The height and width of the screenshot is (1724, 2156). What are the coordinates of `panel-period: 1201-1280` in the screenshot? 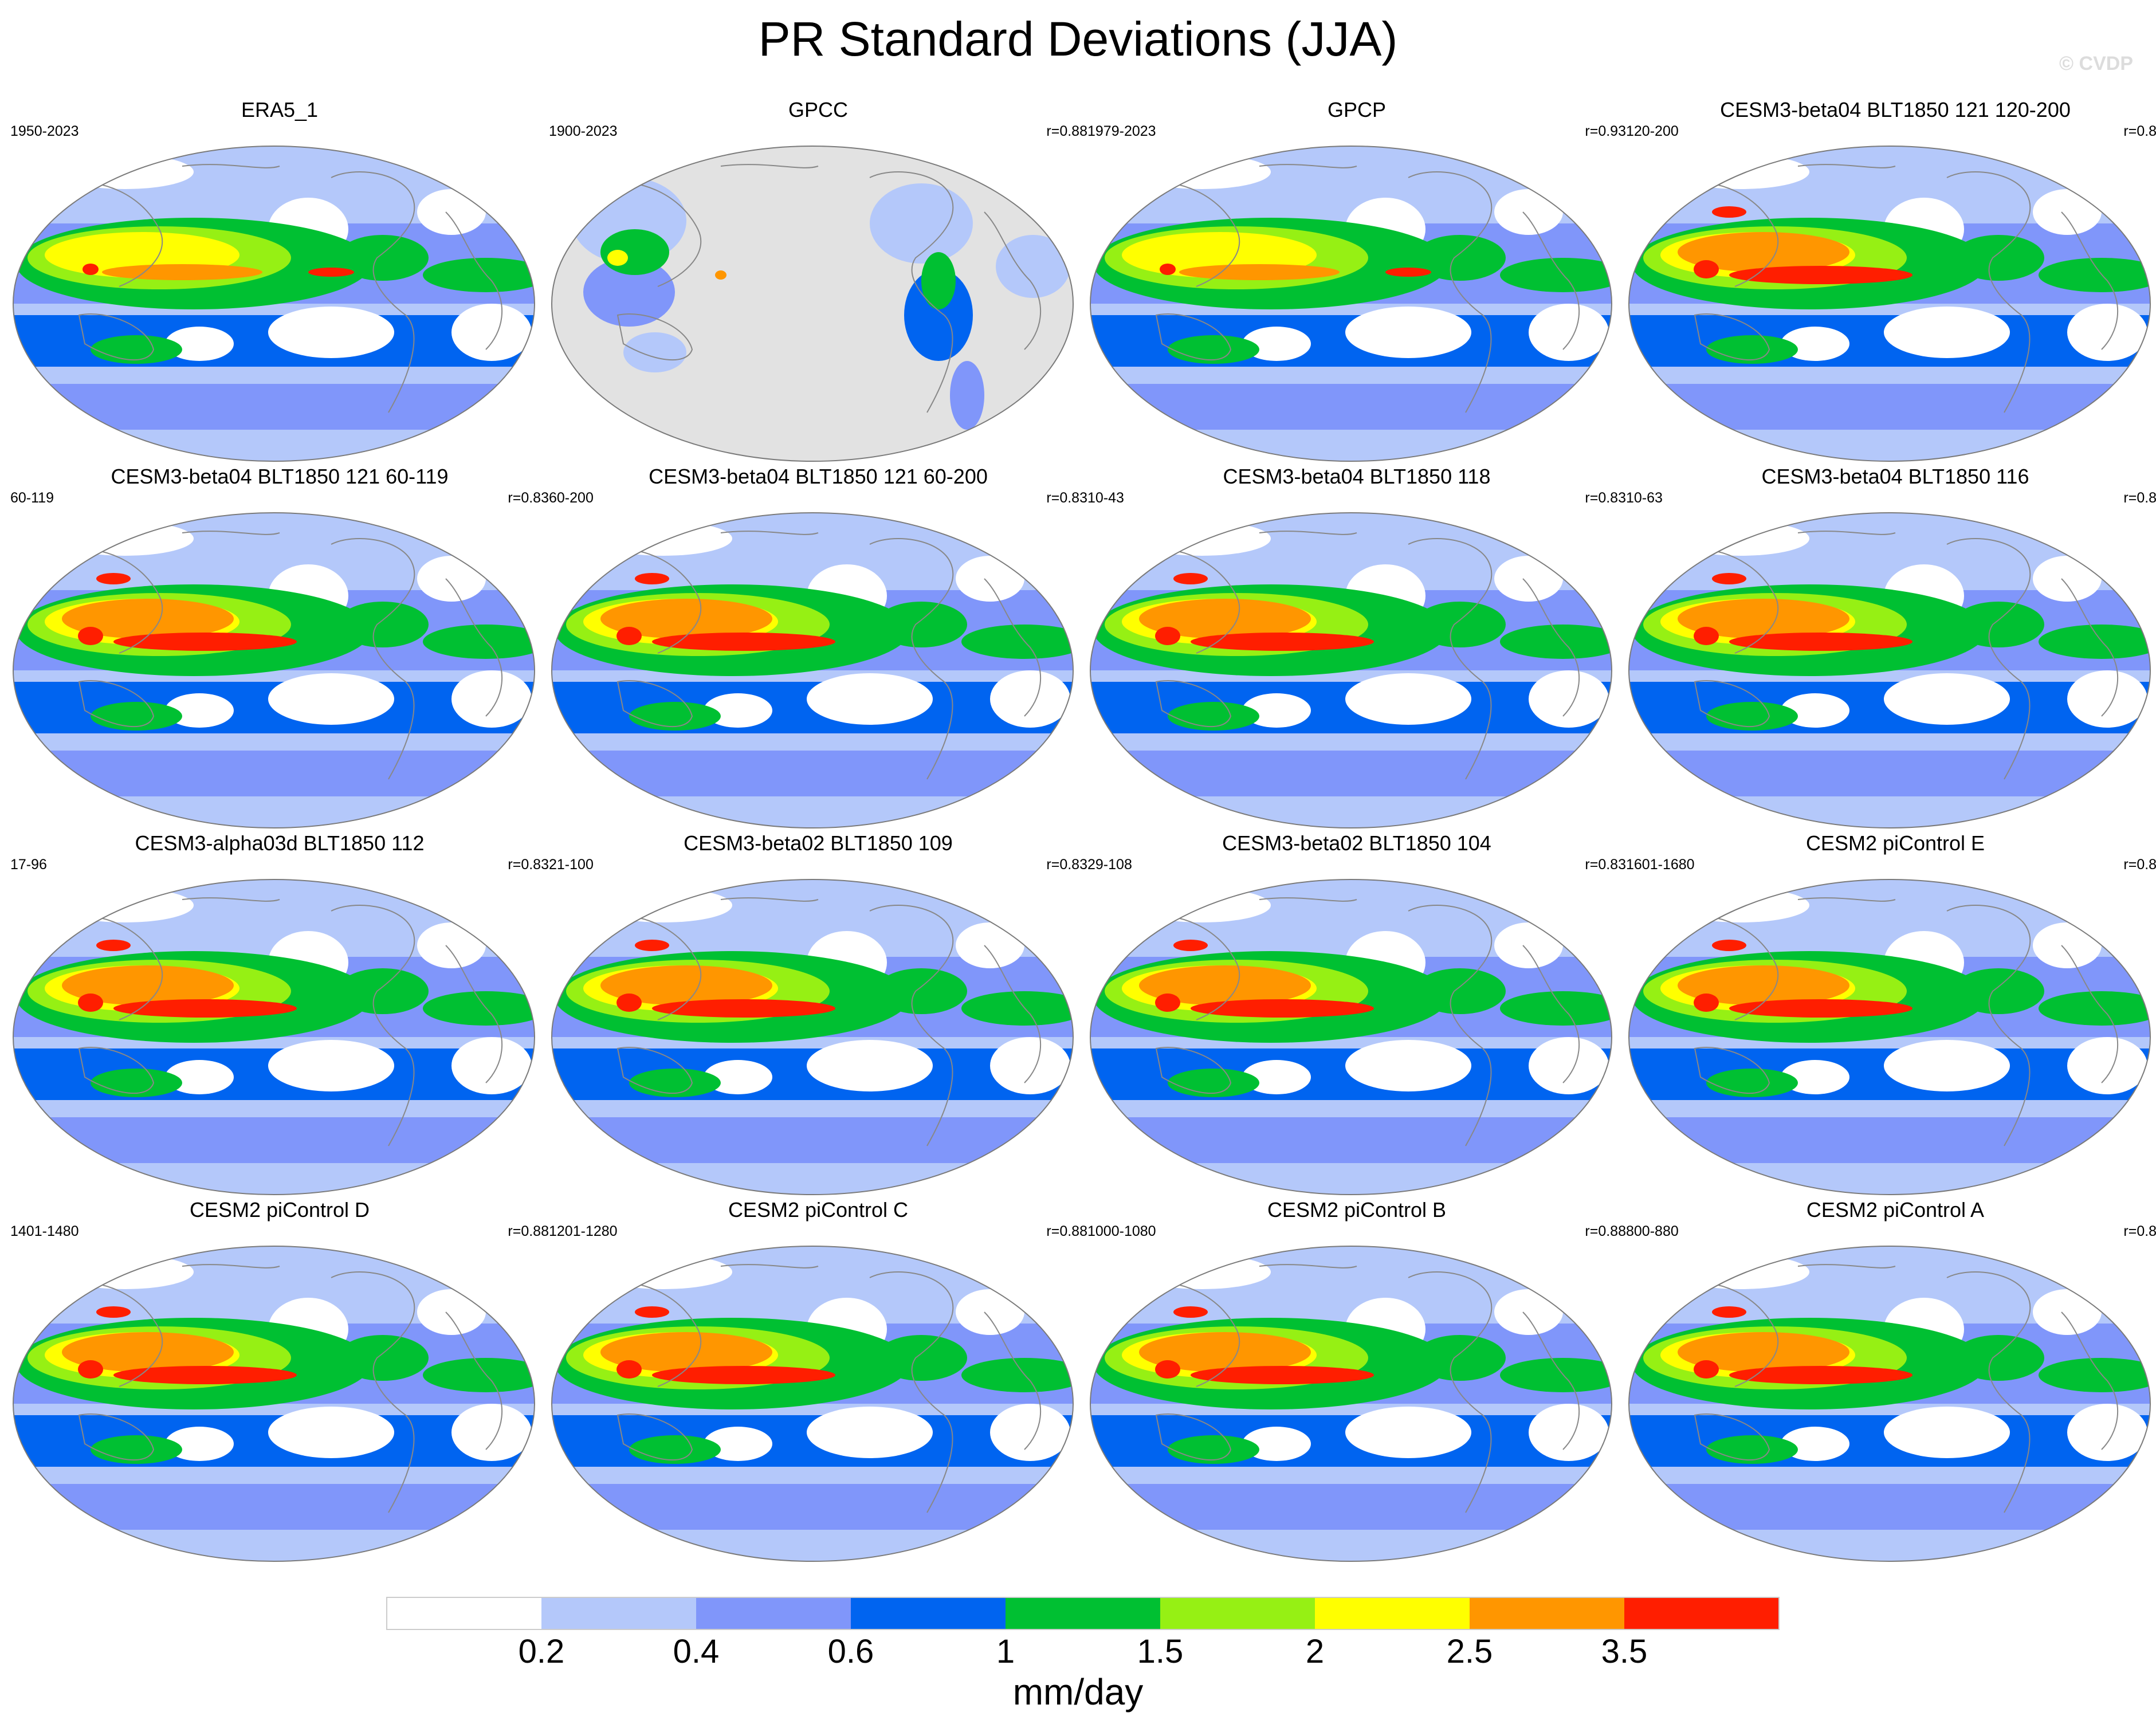 It's located at (583, 1231).